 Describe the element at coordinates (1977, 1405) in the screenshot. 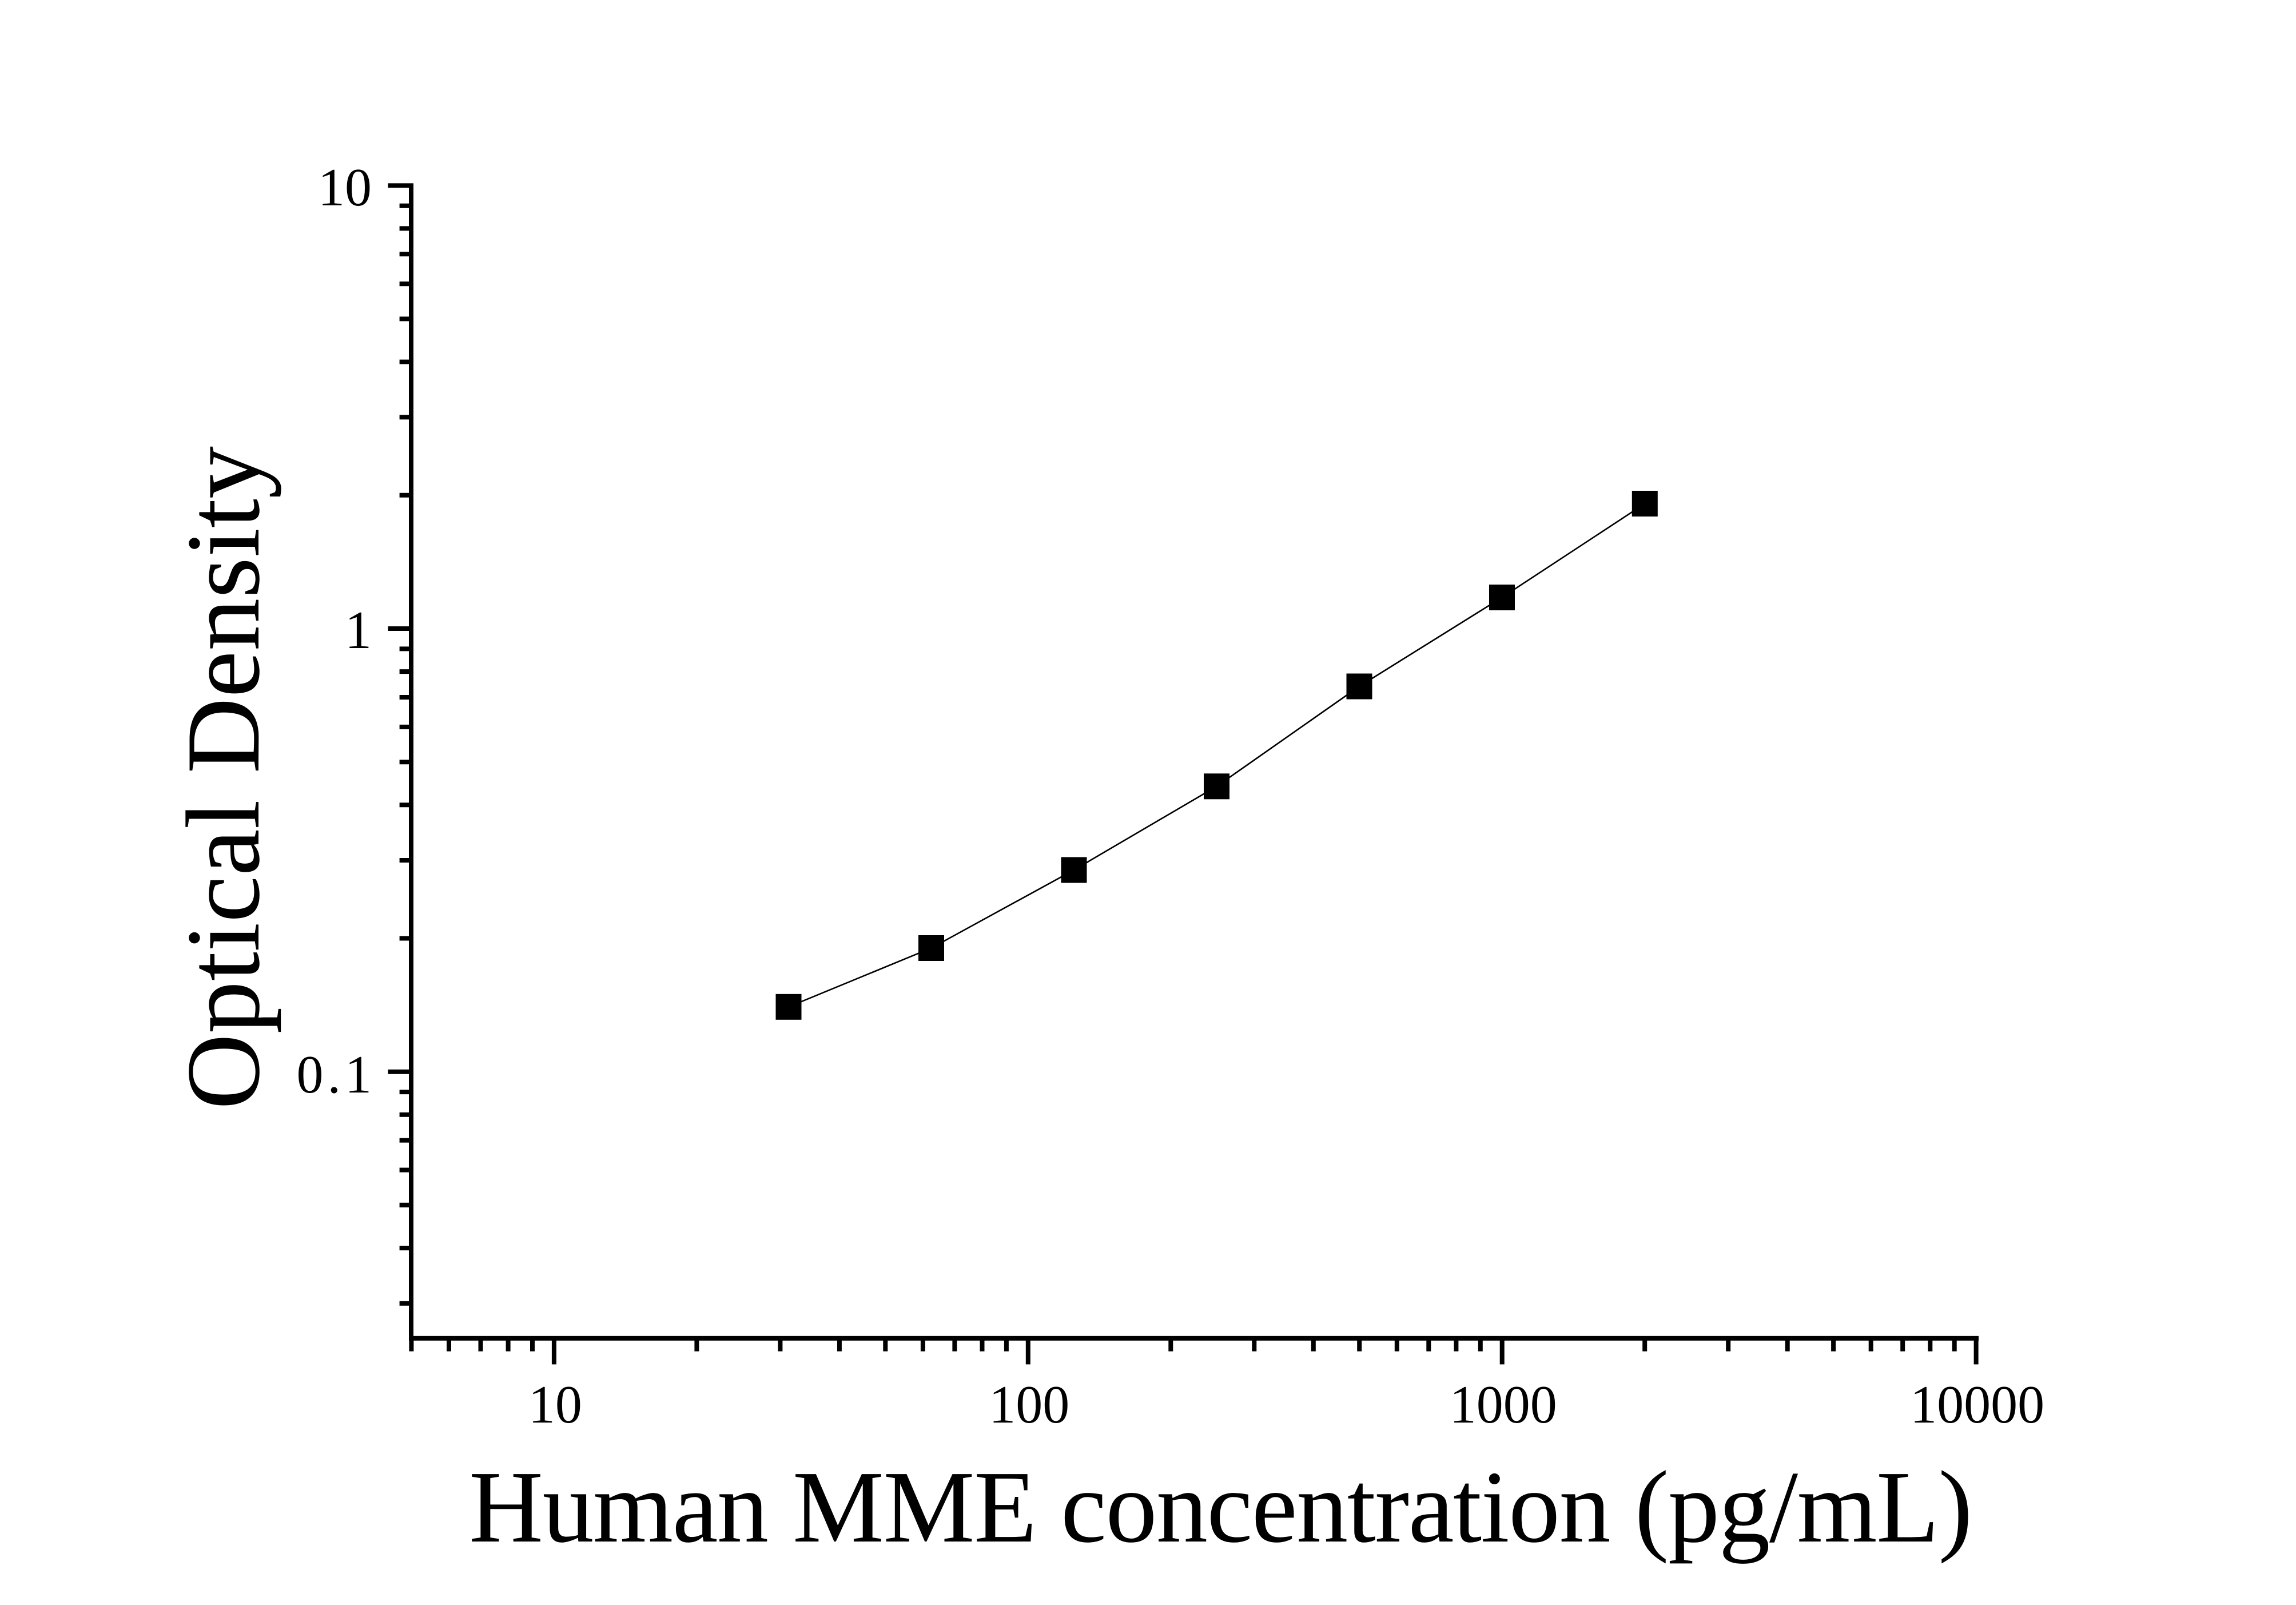

I see `svg-text: 10000` at that location.